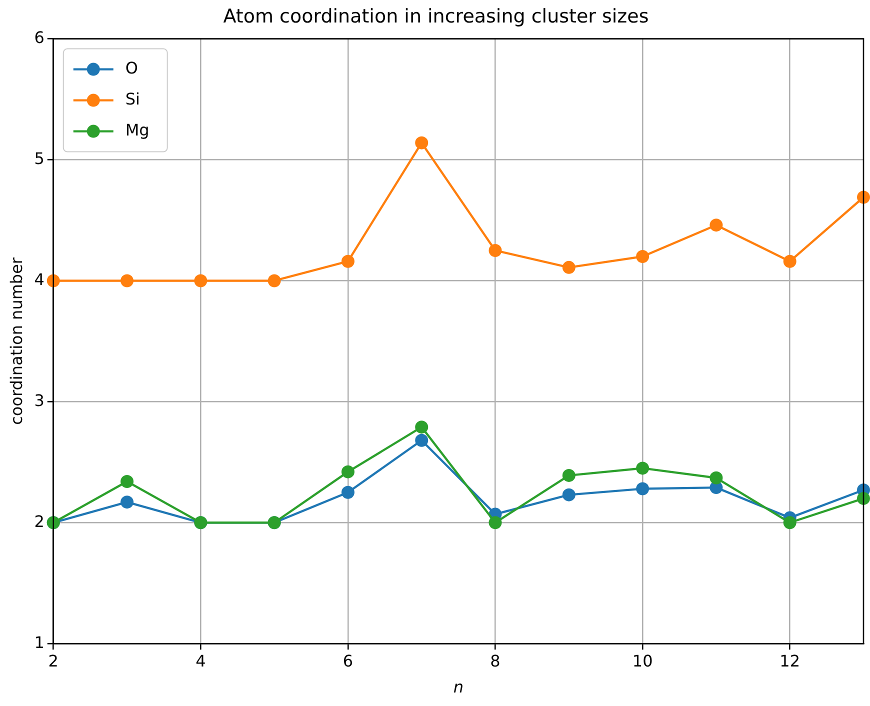 This screenshot has width=870, height=706. What do you see at coordinates (39, 400) in the screenshot?
I see `y-tick-label: 3` at bounding box center [39, 400].